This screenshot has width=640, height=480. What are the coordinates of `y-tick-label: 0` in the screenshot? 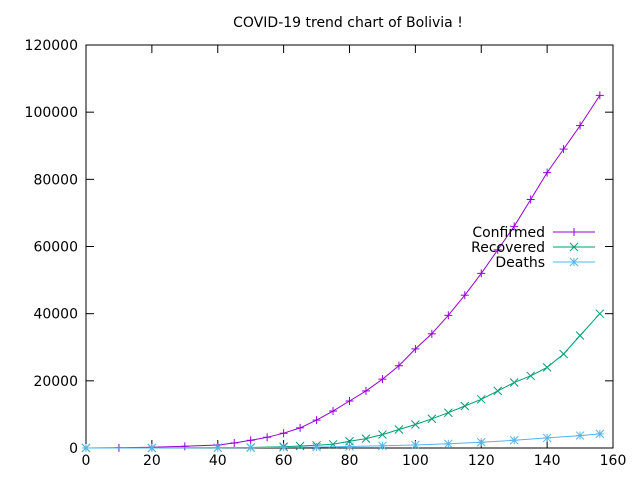 It's located at (73, 449).